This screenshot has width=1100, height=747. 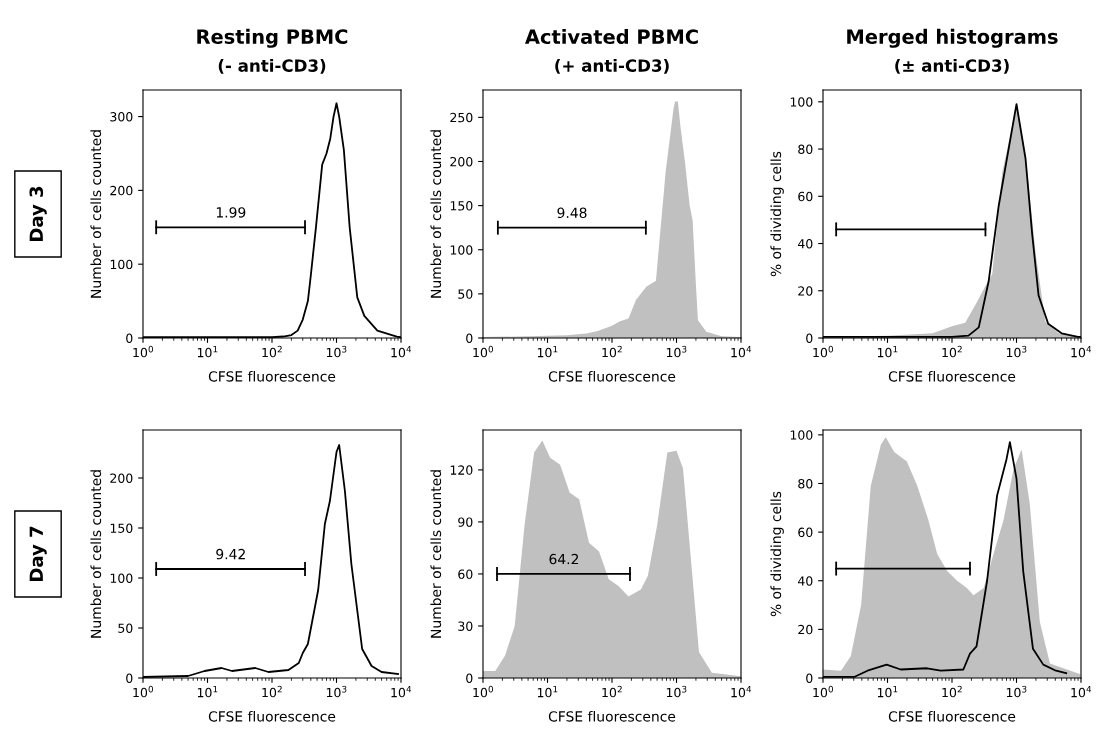 I want to click on y-tick-label: 30, so click(x=465, y=626).